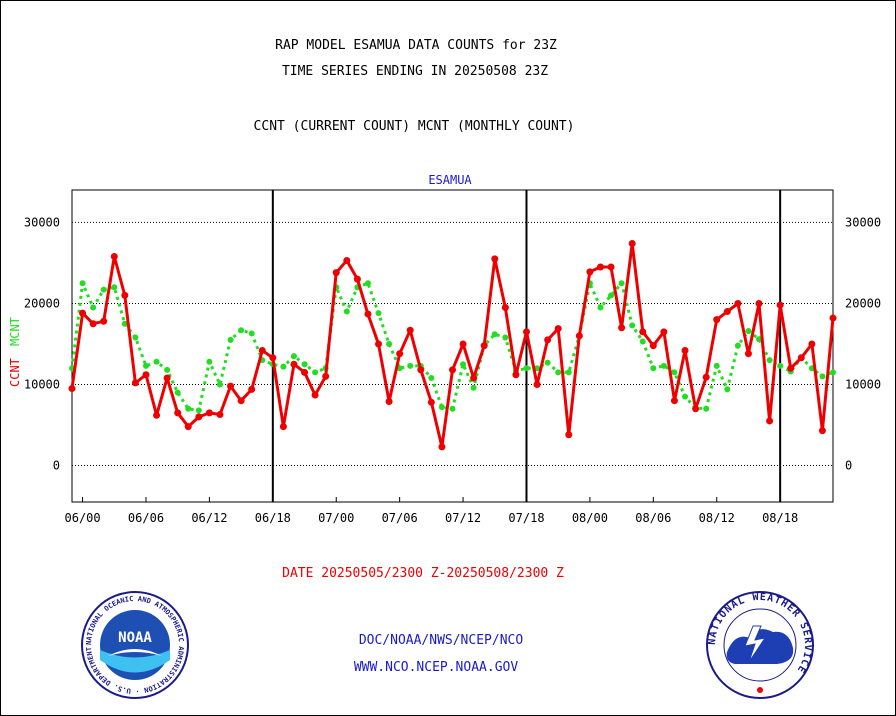 This screenshot has width=896, height=716. What do you see at coordinates (400, 518) in the screenshot?
I see `x-tick-label: 07/06` at bounding box center [400, 518].